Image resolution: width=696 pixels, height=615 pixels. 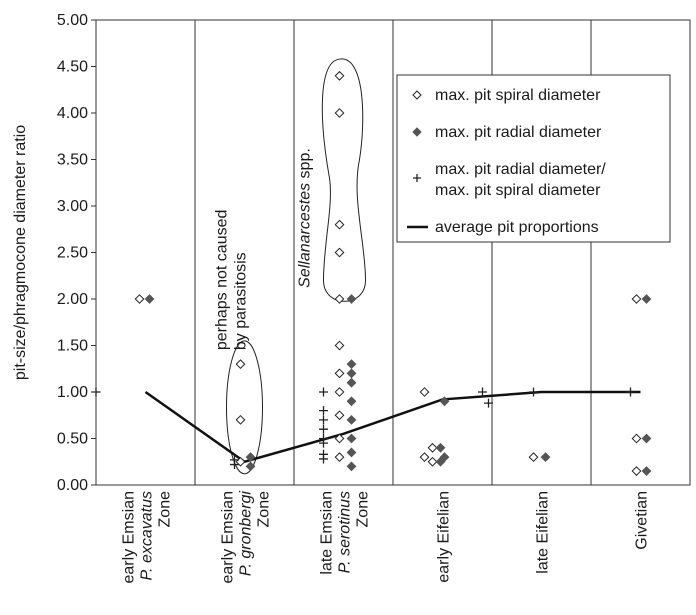 What do you see at coordinates (417, 178) in the screenshot?
I see `legend-marker-ratio` at bounding box center [417, 178].